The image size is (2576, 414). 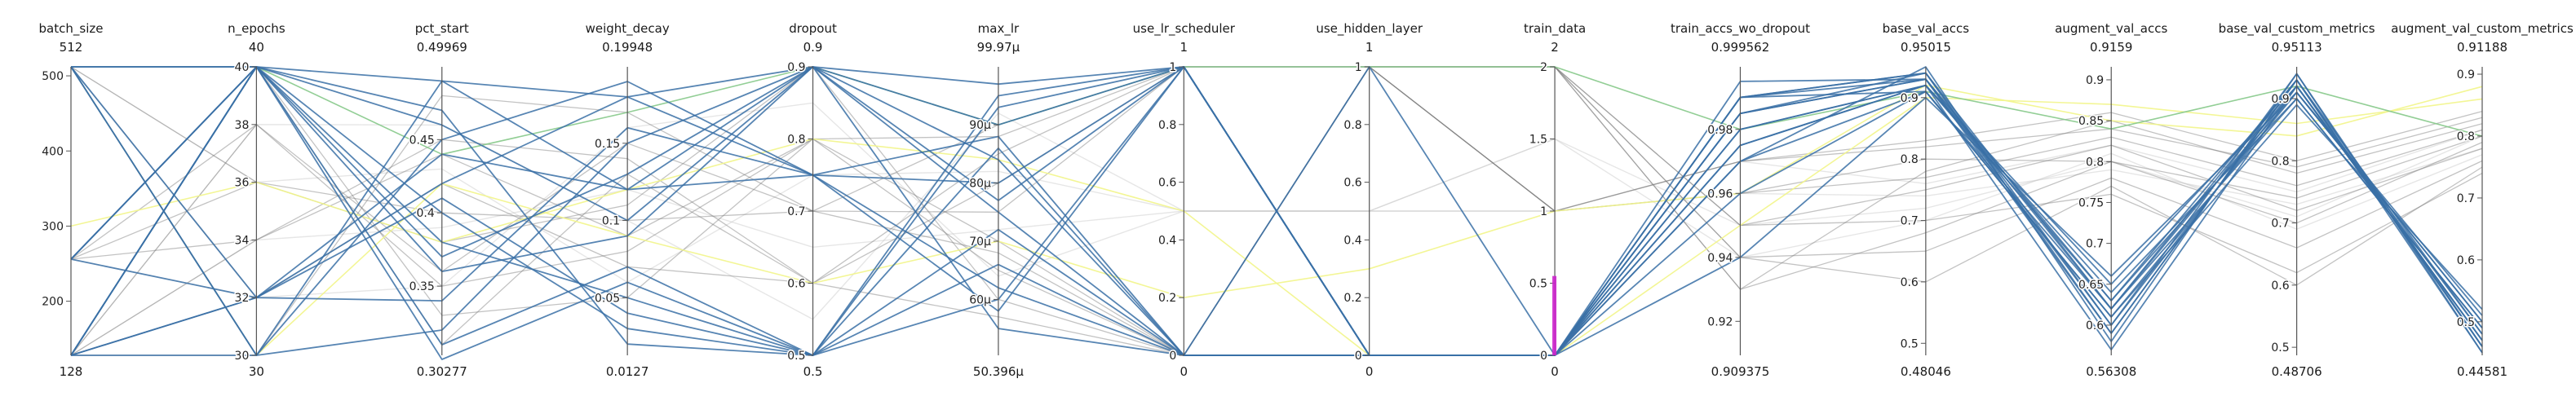 I want to click on axis-brush-range, so click(x=1554, y=315).